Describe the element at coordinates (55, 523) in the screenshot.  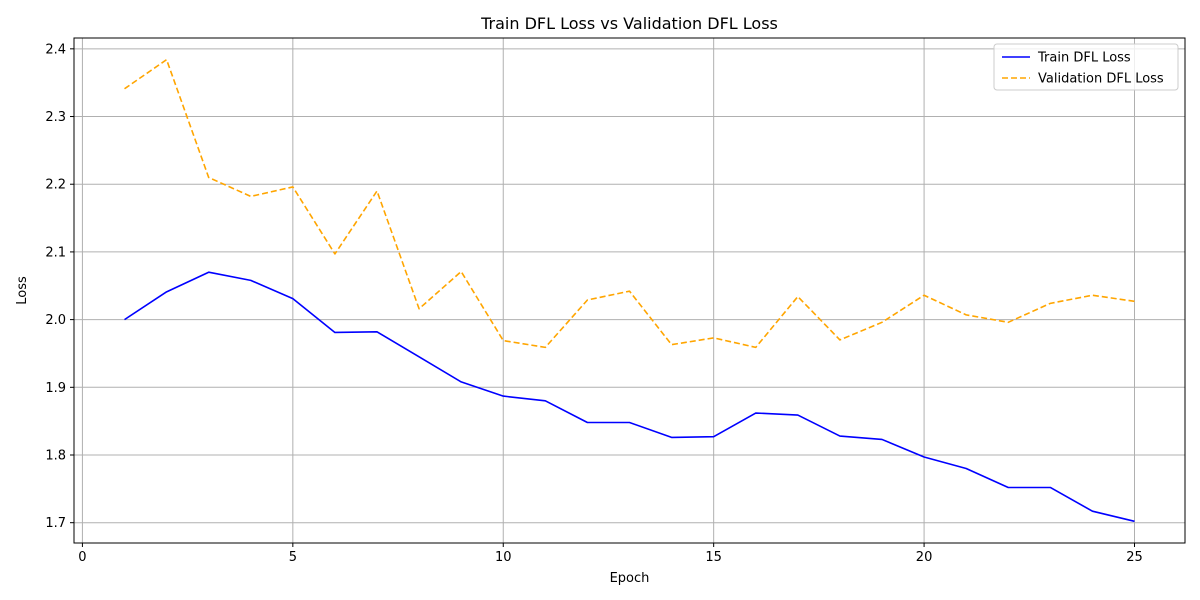
I see `y-tick-label: 1.7` at that location.